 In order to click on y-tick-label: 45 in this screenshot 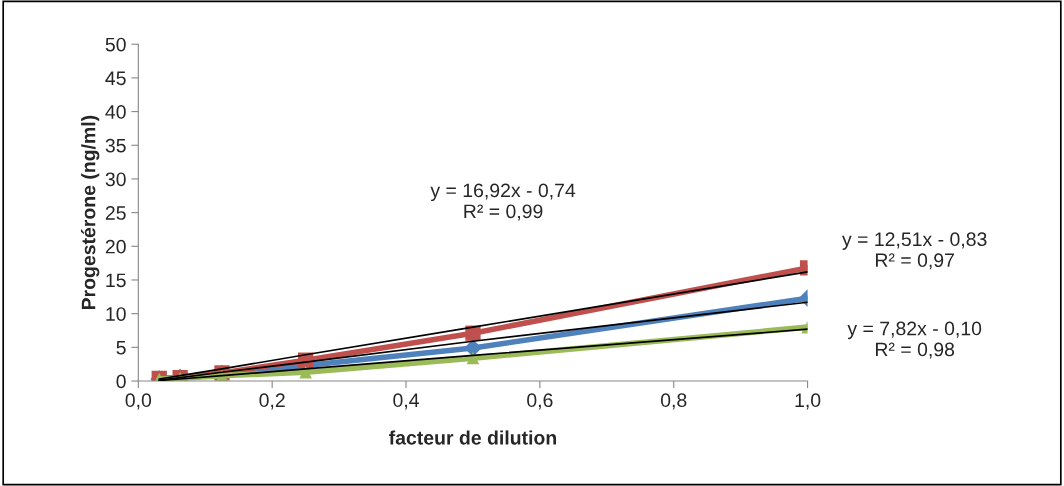, I will do `click(115, 78)`.